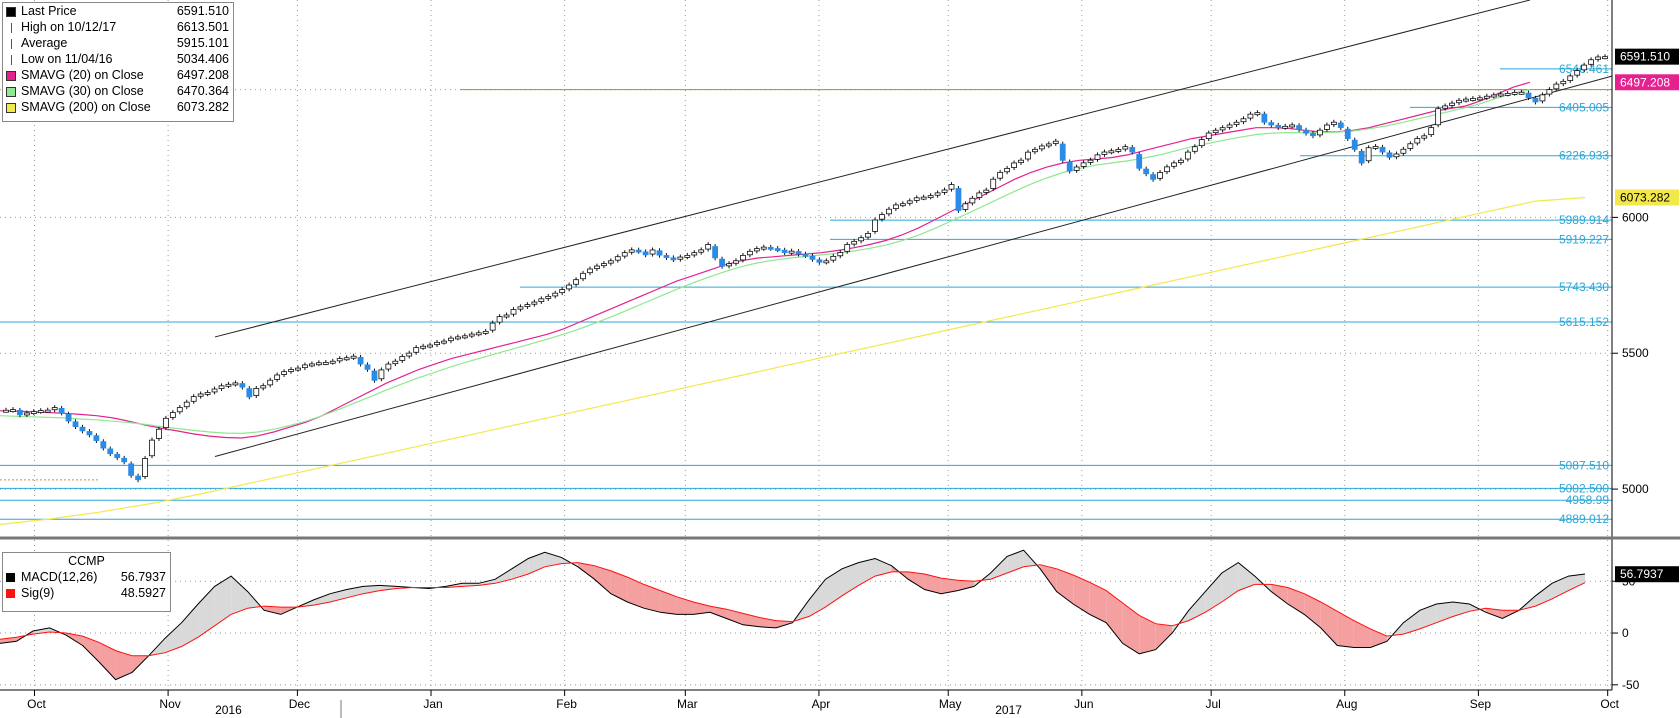 The image size is (1680, 718). Describe the element at coordinates (118, 91) in the screenshot. I see `legend-row: SMAVG (30) on Close 6470.364` at that location.